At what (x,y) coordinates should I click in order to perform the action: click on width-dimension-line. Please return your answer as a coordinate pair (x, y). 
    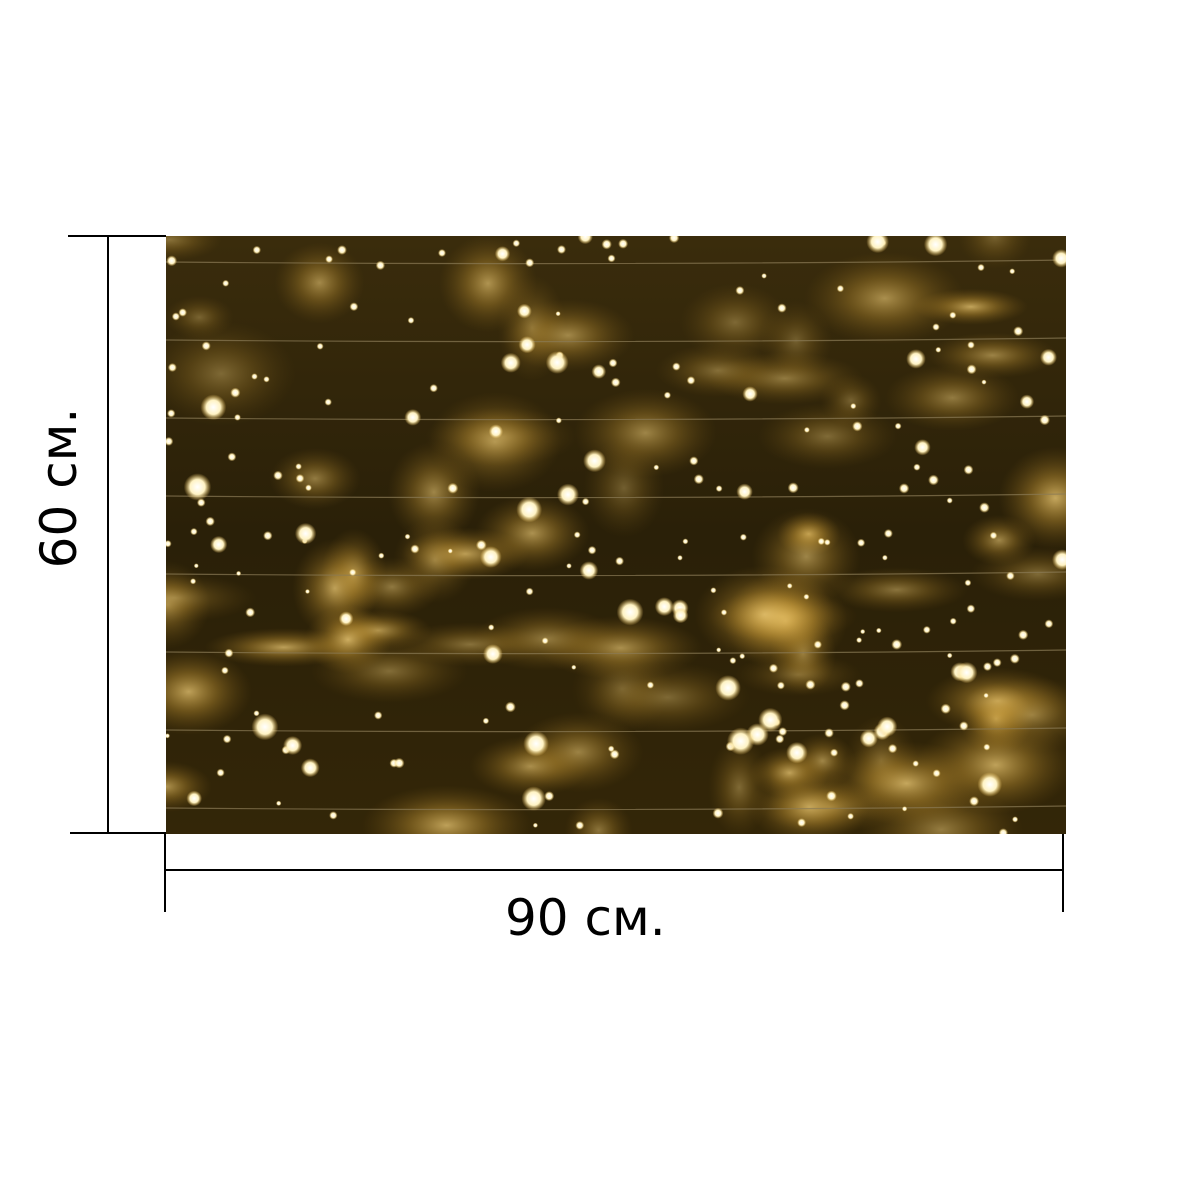
    Looking at the image, I should click on (615, 870).